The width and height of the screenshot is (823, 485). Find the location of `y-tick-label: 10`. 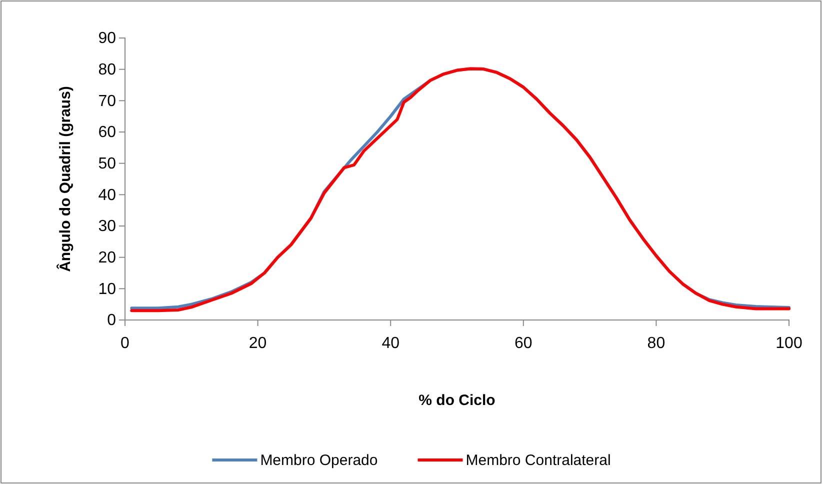

y-tick-label: 10 is located at coordinates (107, 289).